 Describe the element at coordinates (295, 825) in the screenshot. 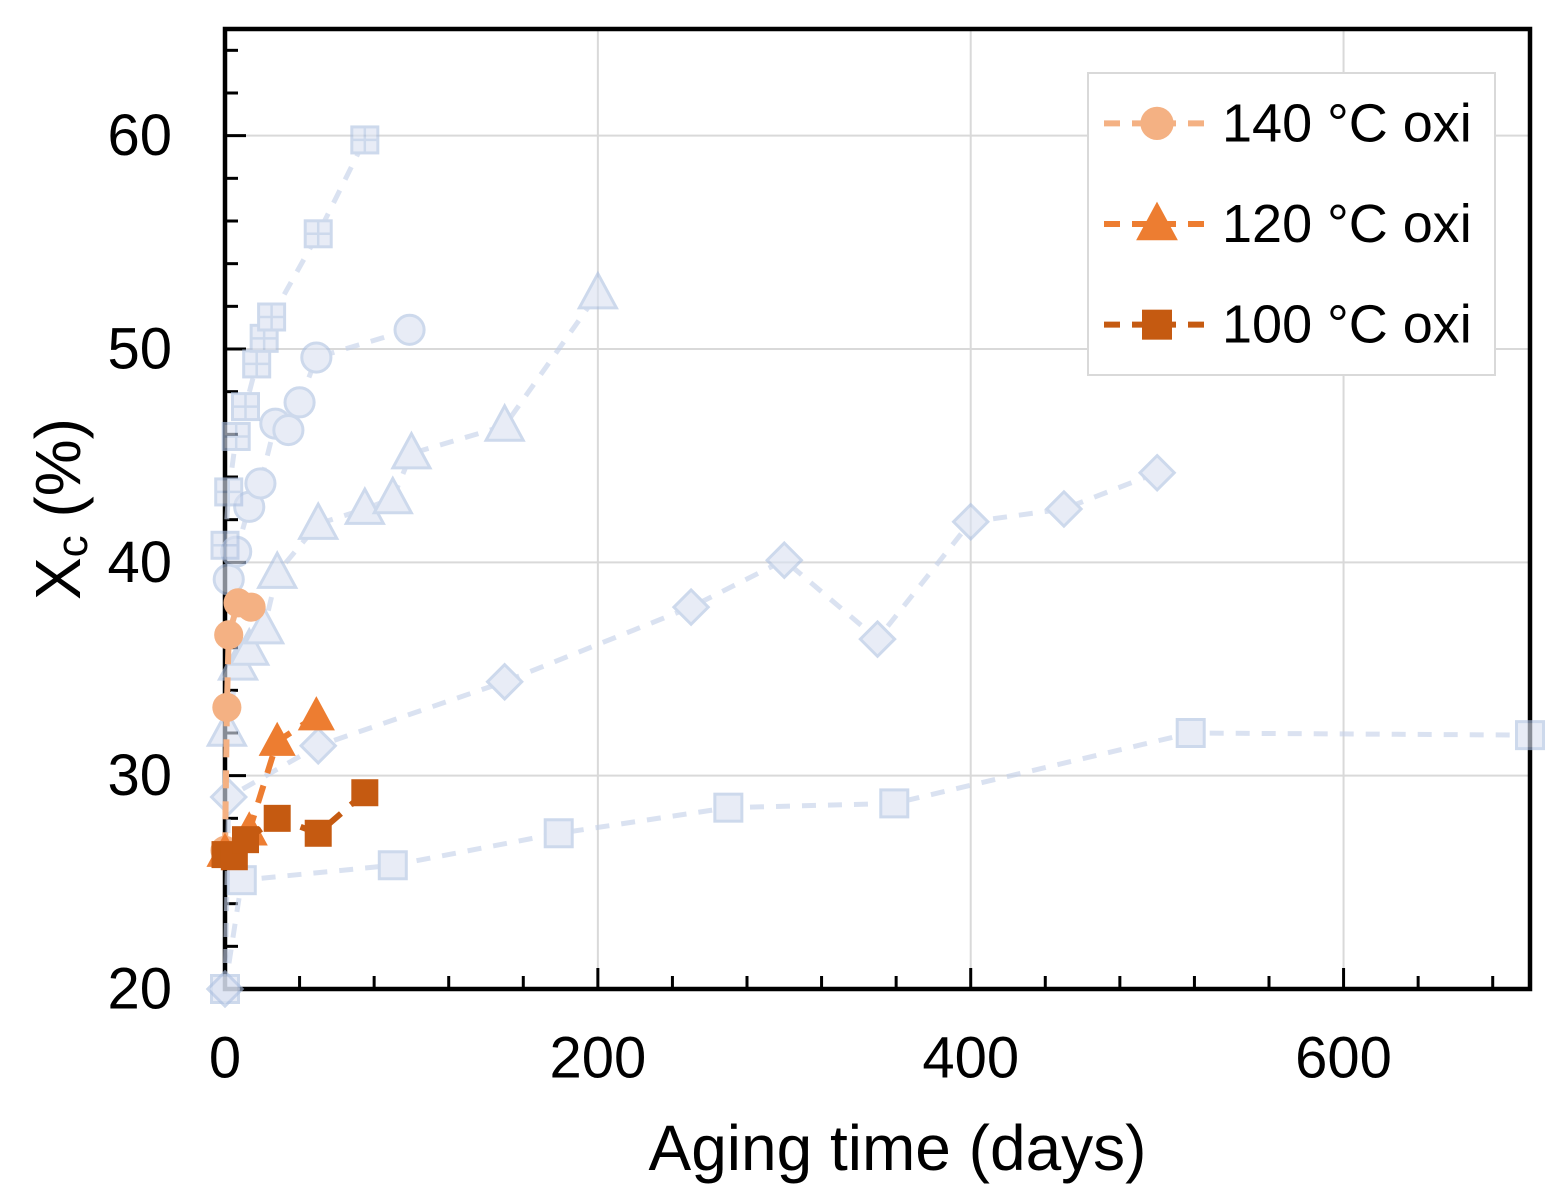

I see `series-100c-oxi` at that location.